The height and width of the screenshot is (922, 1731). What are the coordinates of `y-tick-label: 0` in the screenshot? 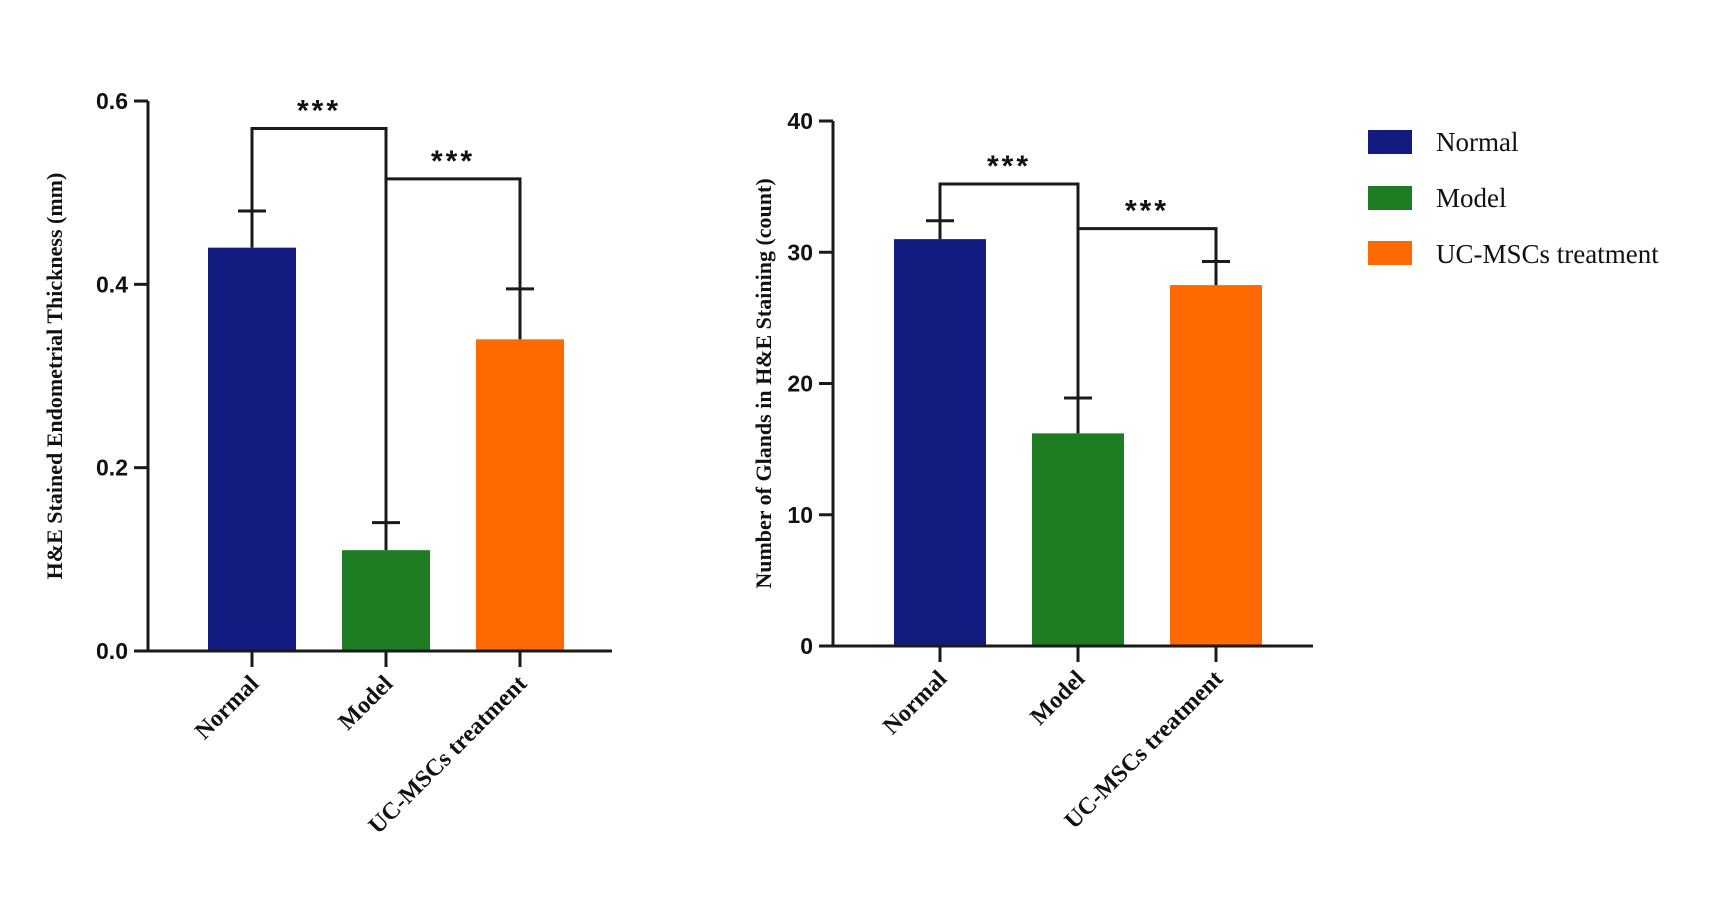 It's located at (806, 646).